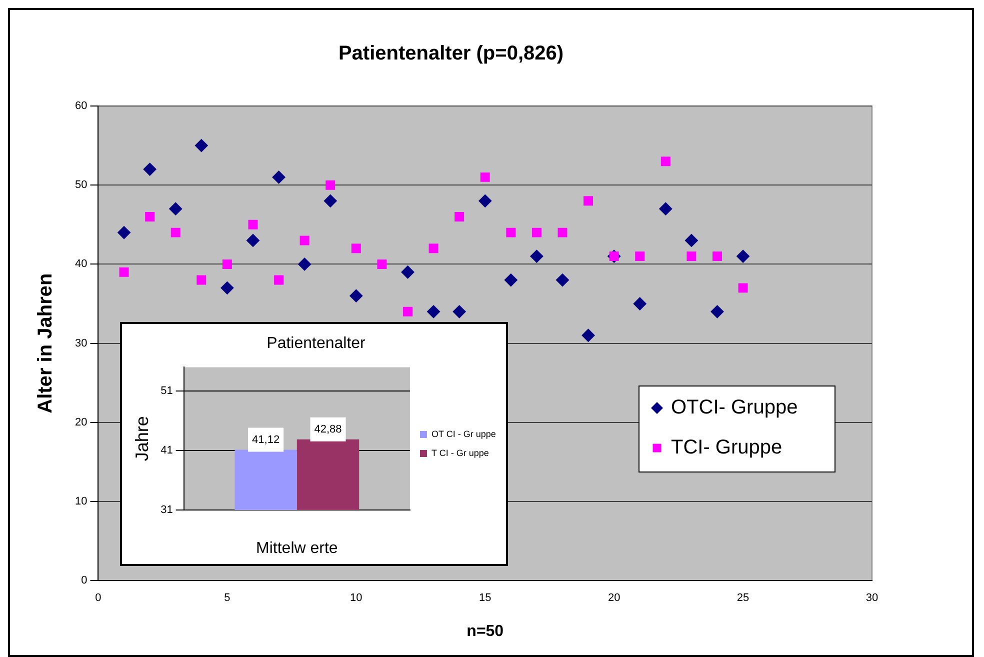 This screenshot has width=984, height=657. Describe the element at coordinates (316, 343) in the screenshot. I see `chart-title: Patientenalter` at that location.